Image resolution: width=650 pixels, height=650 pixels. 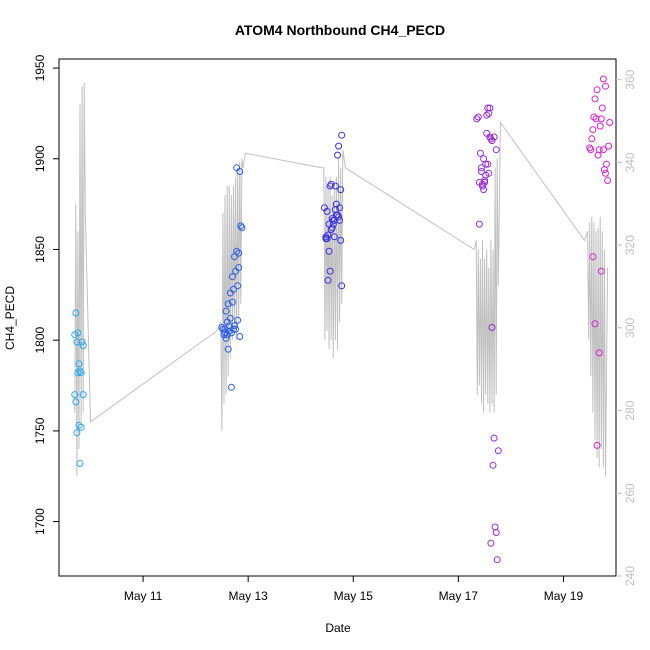 What do you see at coordinates (143, 596) in the screenshot?
I see `x-tick-label: May 11` at bounding box center [143, 596].